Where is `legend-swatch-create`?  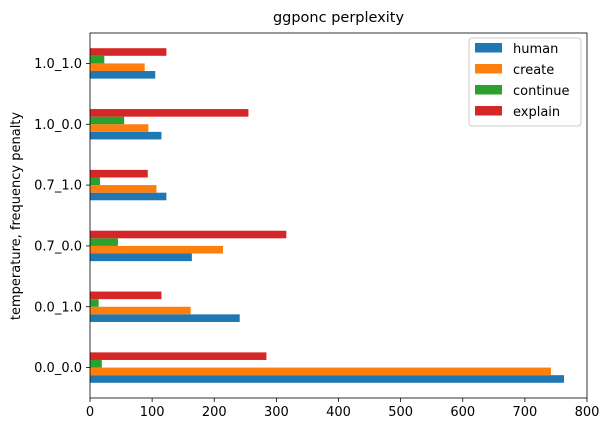
legend-swatch-create is located at coordinates (488, 69).